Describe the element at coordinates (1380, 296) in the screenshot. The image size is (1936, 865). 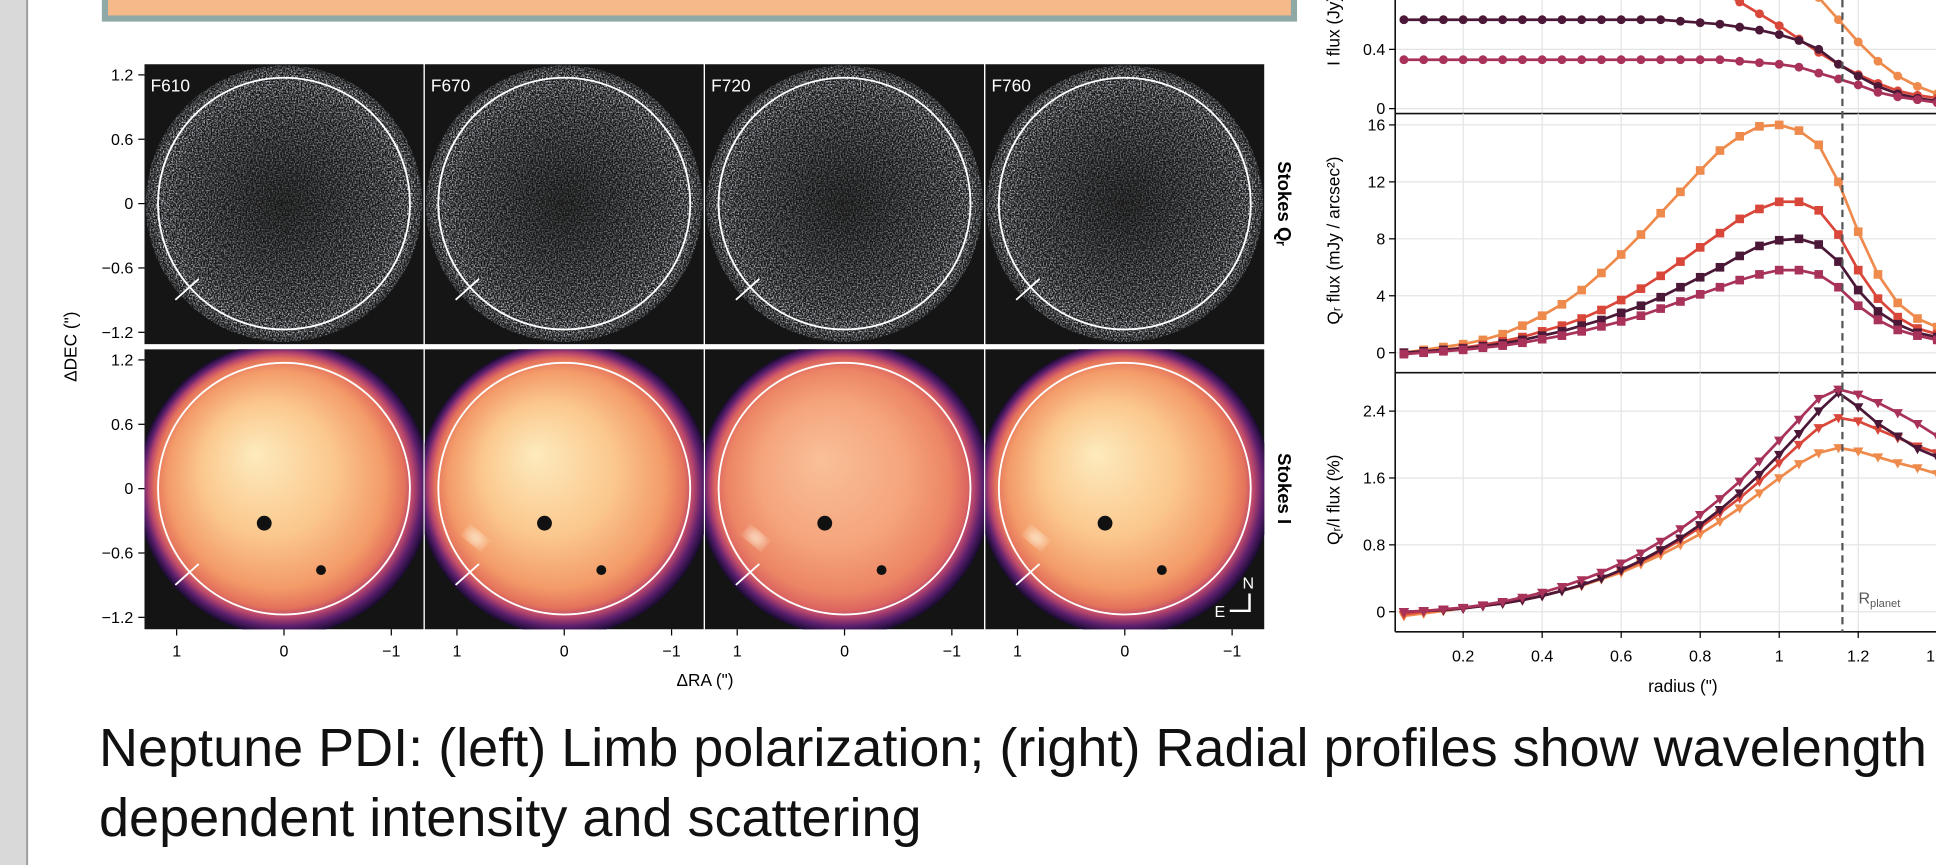
I see `y-tick-label: 4` at that location.